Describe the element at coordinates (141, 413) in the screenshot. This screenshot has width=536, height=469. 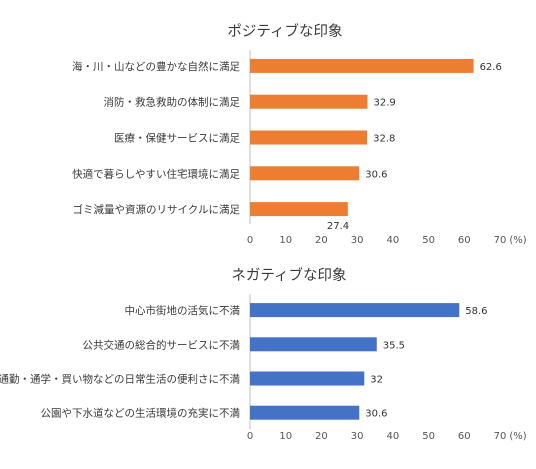
I see `category-label: 公園や下水道などの生活環境の充実に不満` at that location.